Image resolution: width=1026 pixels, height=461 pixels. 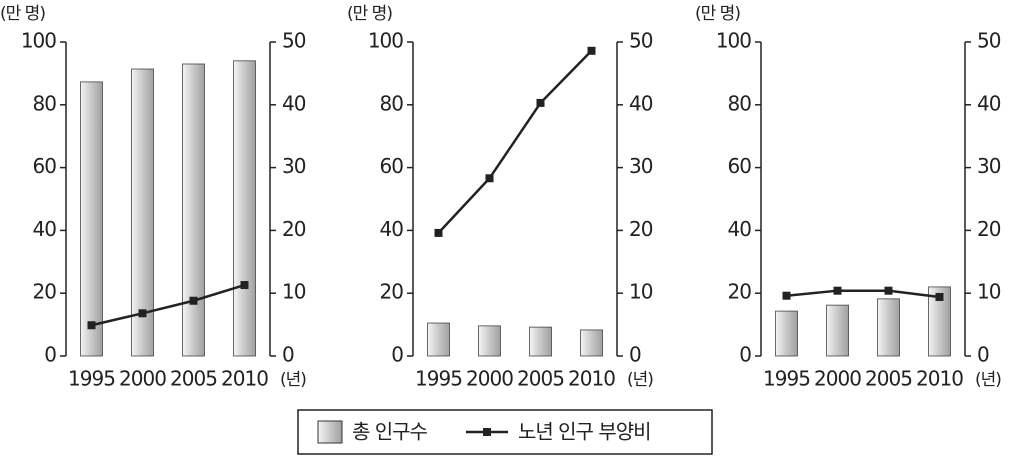 What do you see at coordinates (487, 432) in the screenshot?
I see `legend-marker` at bounding box center [487, 432].